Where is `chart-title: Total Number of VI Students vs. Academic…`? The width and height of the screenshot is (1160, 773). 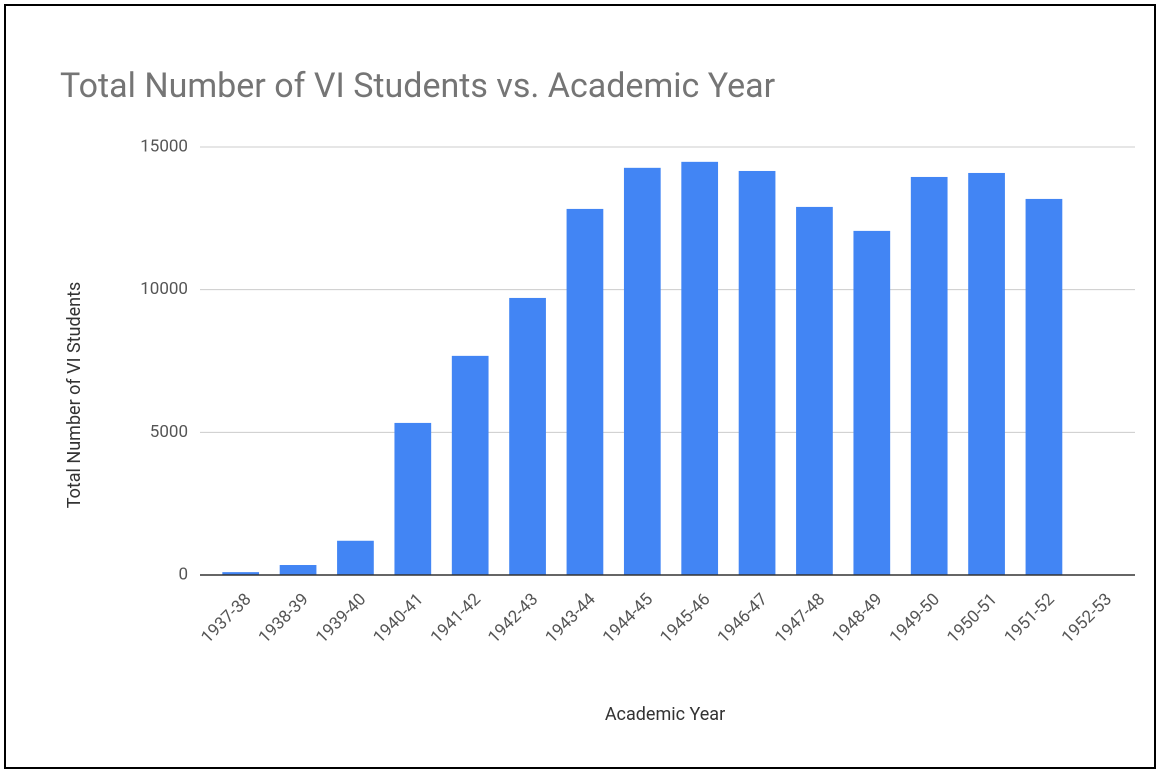 chart-title: Total Number of VI Students vs. Academic… is located at coordinates (418, 86).